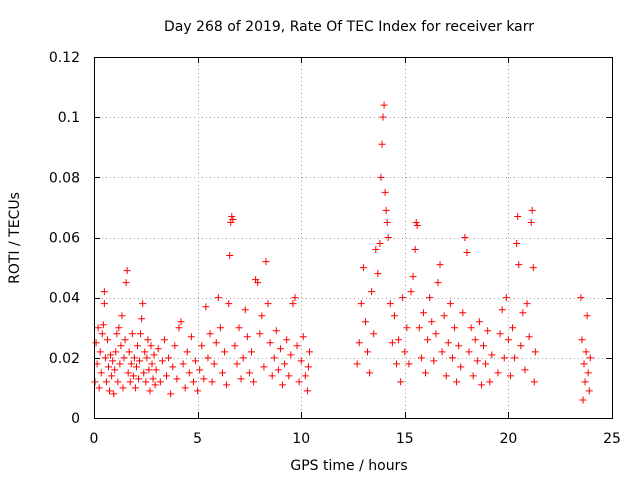 This screenshot has width=640, height=480. What do you see at coordinates (94, 439) in the screenshot?
I see `x-tick-label: 0` at bounding box center [94, 439].